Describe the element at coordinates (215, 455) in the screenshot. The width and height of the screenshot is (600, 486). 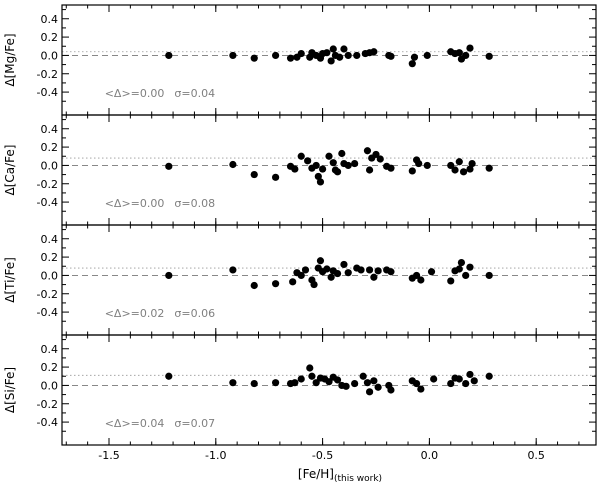
I see `x-tick-label: -1.0` at that location.